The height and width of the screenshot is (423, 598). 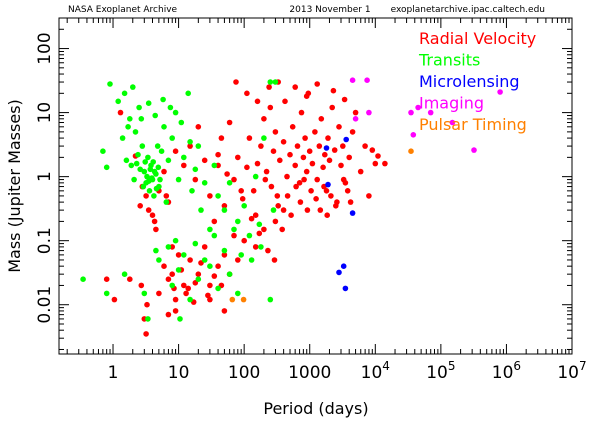 I want to click on x-tick-label: 104, so click(x=375, y=371).